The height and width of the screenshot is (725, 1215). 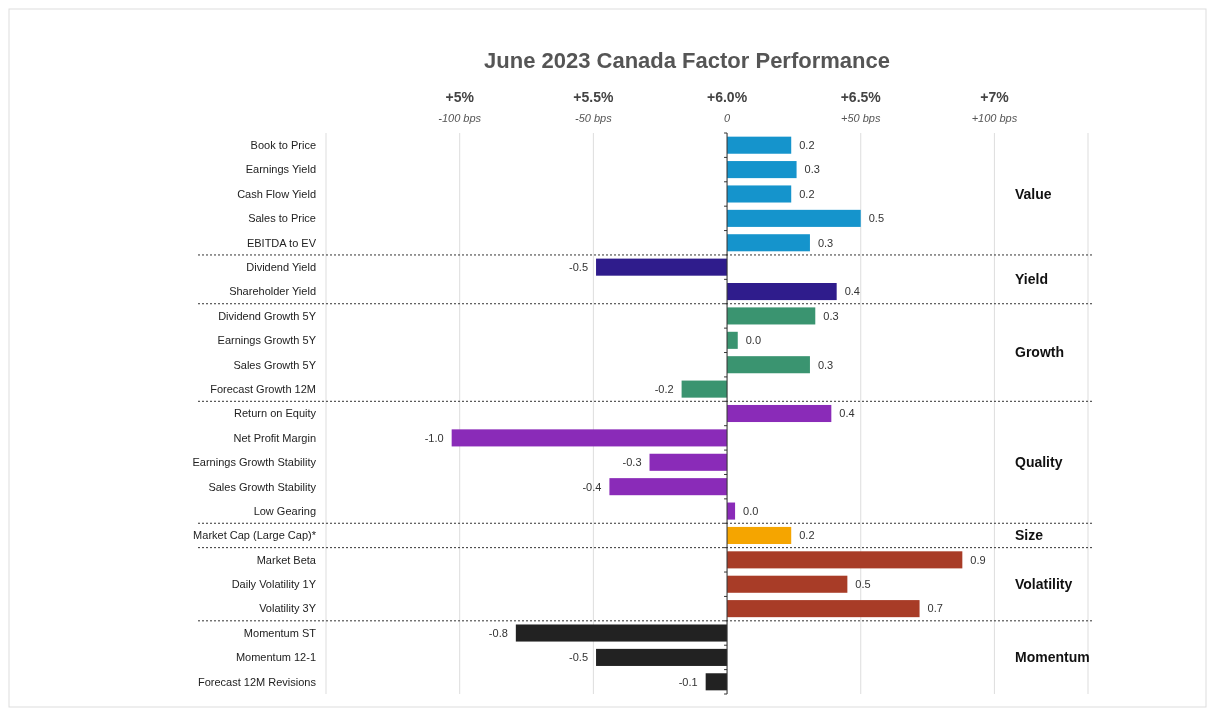 What do you see at coordinates (286, 559) in the screenshot?
I see `y-tick-label: Market Beta` at bounding box center [286, 559].